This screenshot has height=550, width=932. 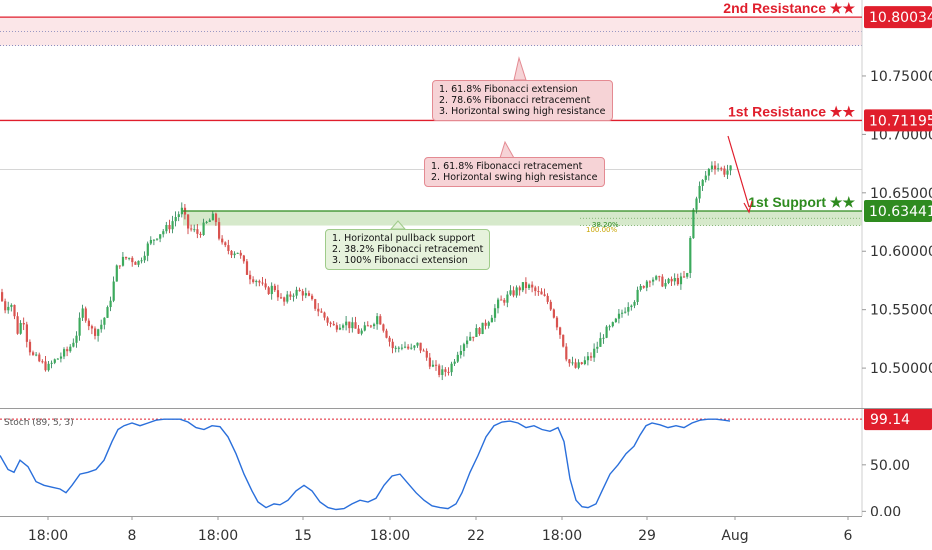 I want to click on note-line: 2. Horizontal swing high resistance, so click(x=514, y=177).